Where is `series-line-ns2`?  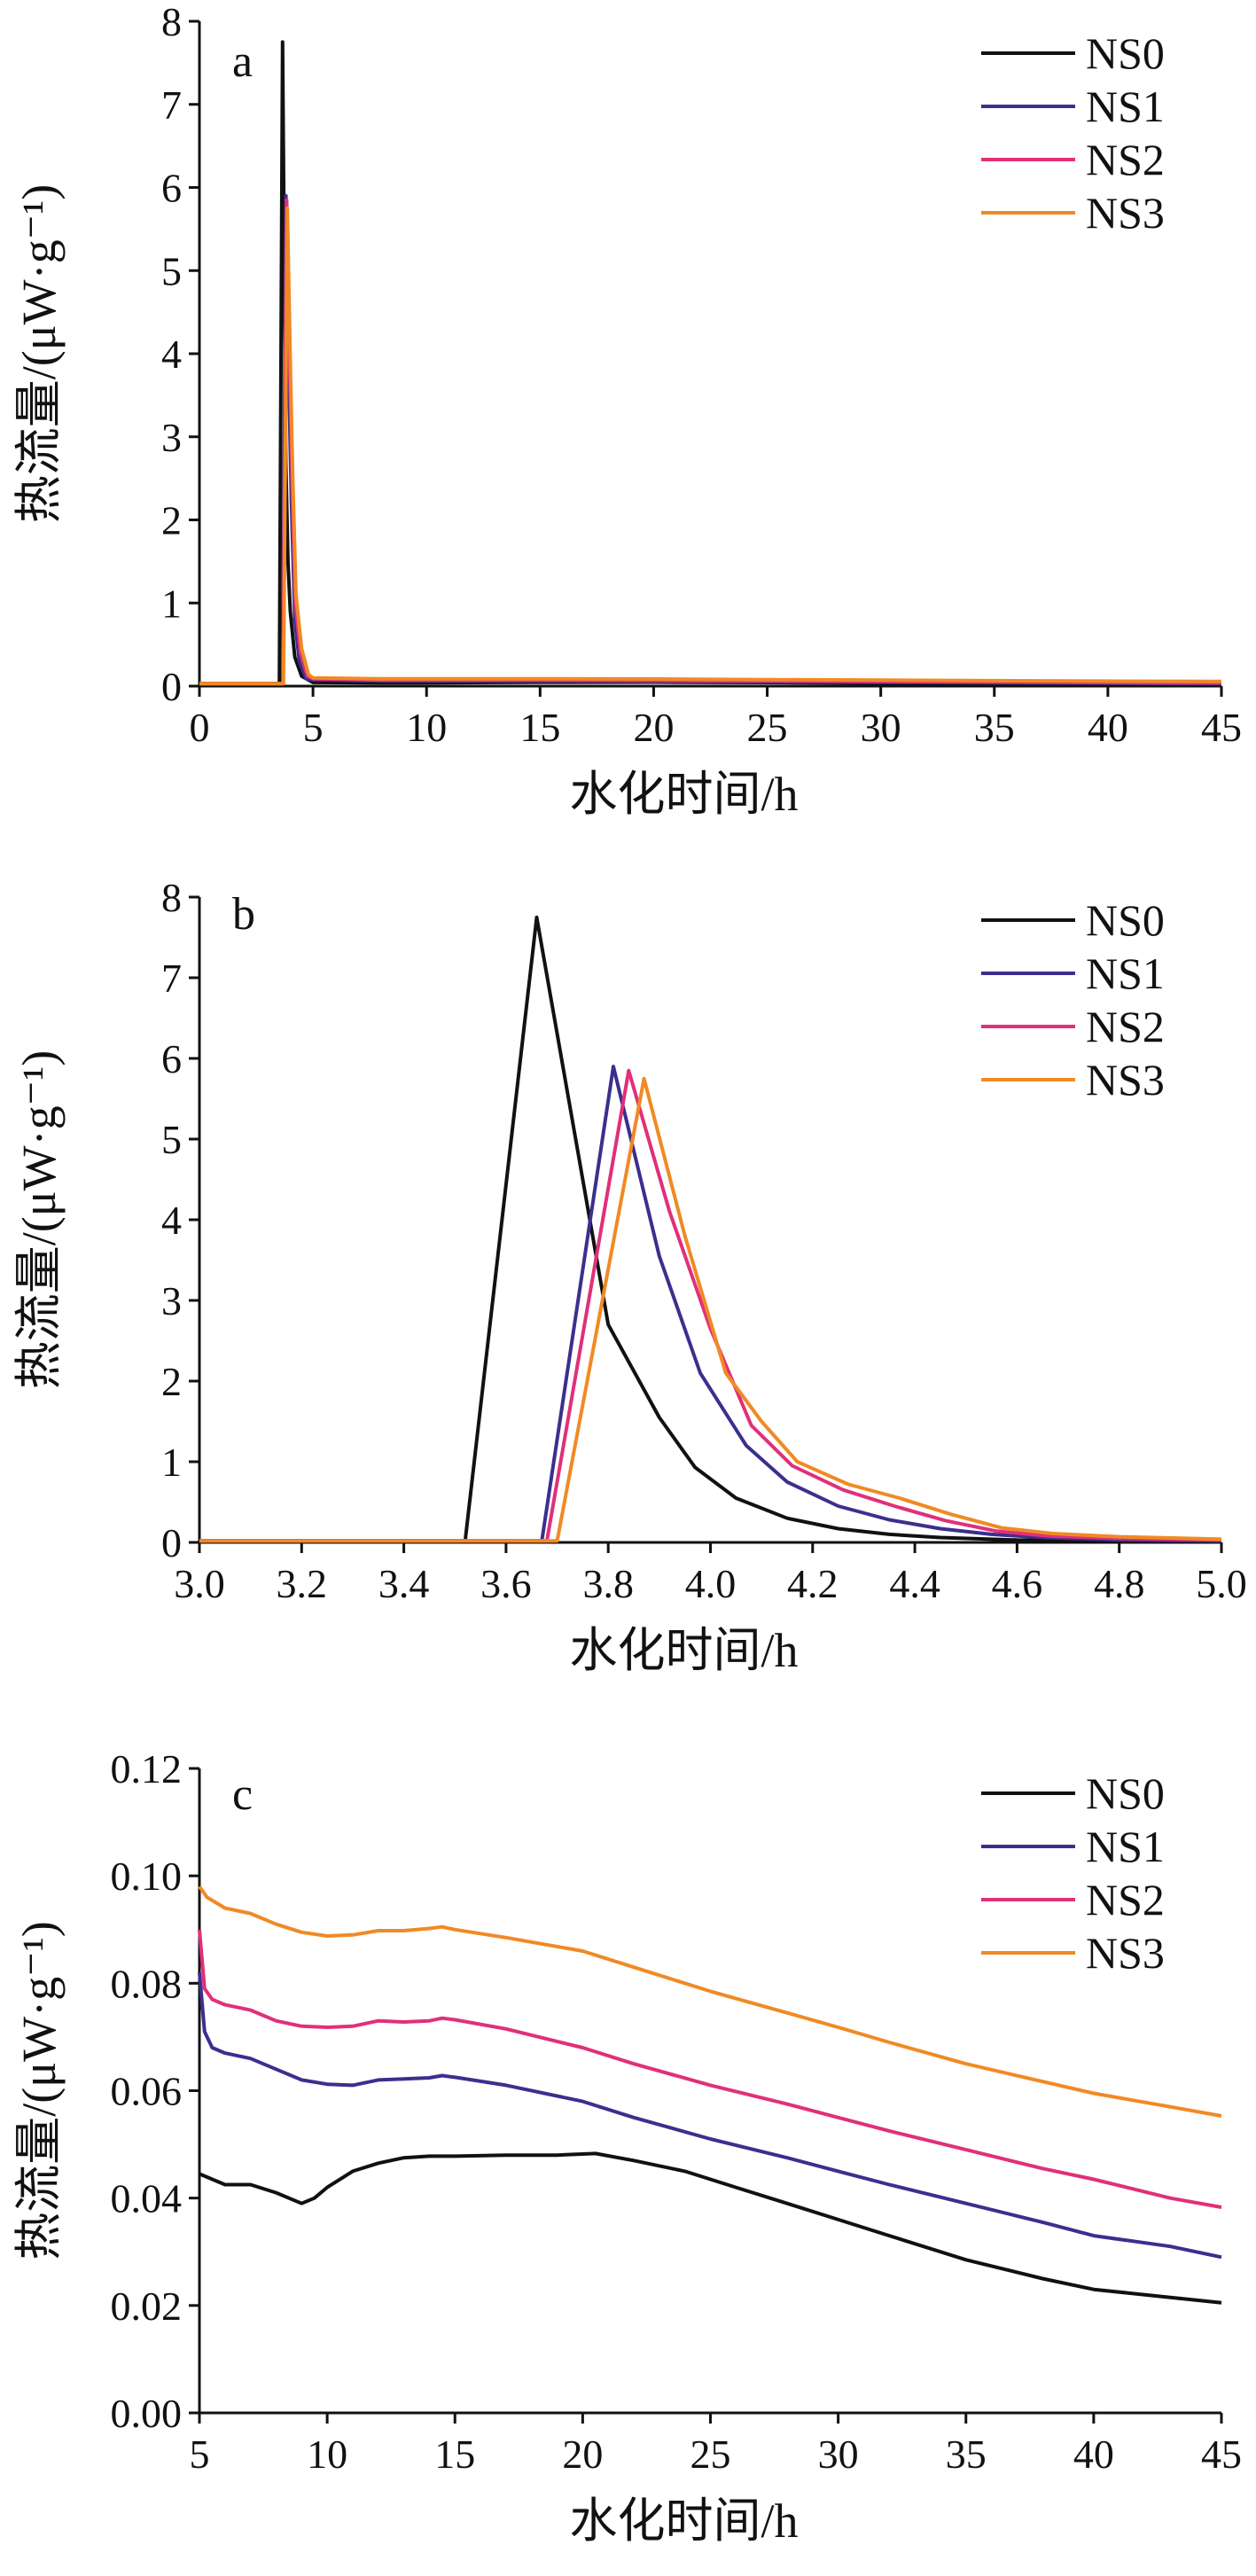
series-line-ns2 is located at coordinates (710, 2069).